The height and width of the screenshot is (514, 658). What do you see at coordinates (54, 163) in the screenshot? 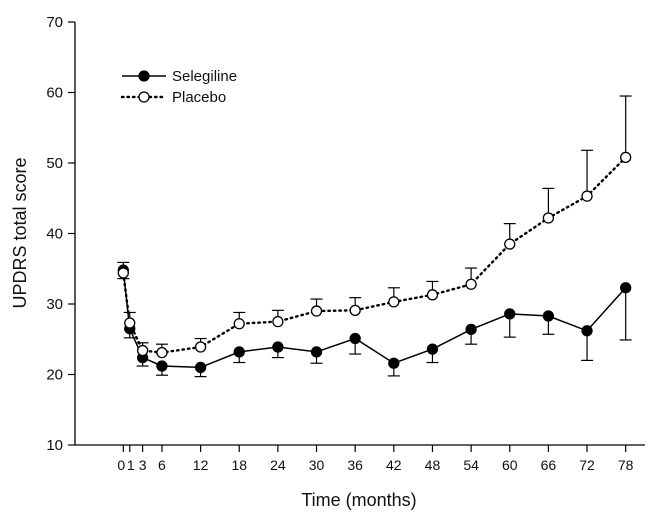
I see `y-tick-label: 50` at bounding box center [54, 163].